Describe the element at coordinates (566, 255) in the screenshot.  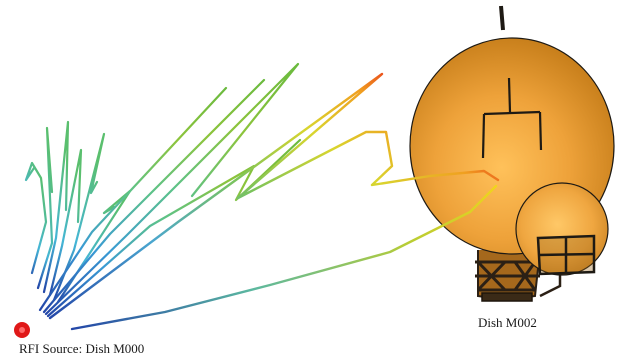
I see `secondary-dish-frame` at that location.